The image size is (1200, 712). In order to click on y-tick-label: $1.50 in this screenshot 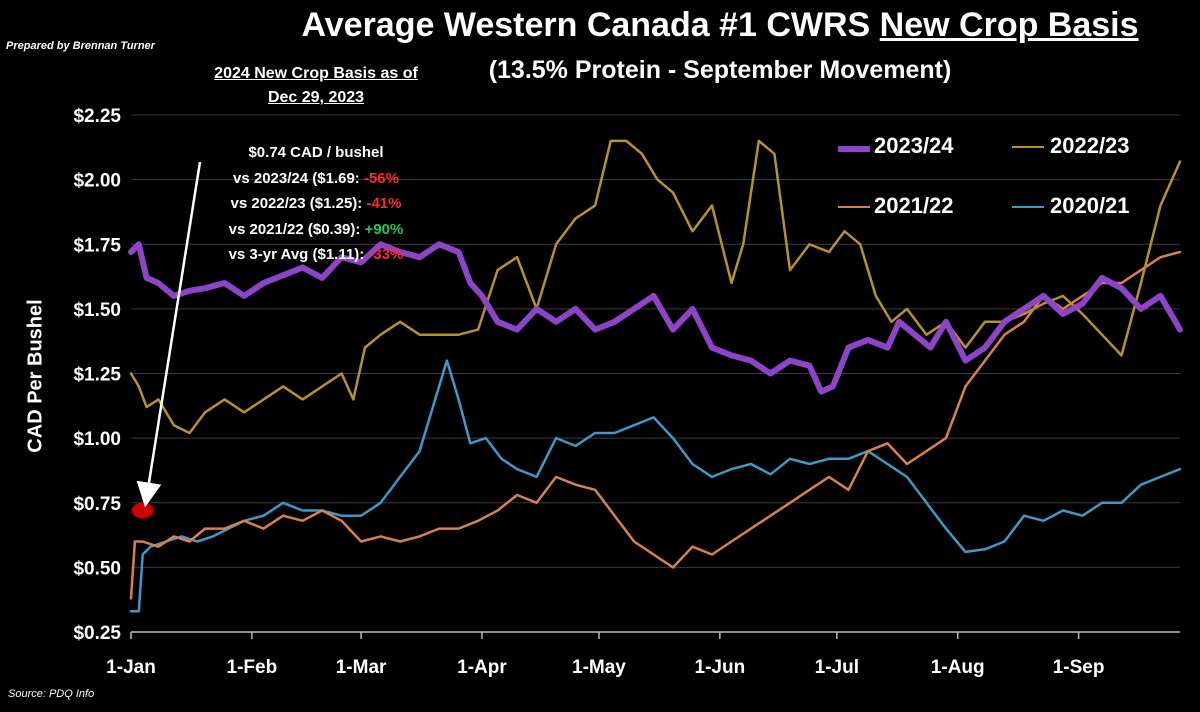, I will do `click(97, 310)`.